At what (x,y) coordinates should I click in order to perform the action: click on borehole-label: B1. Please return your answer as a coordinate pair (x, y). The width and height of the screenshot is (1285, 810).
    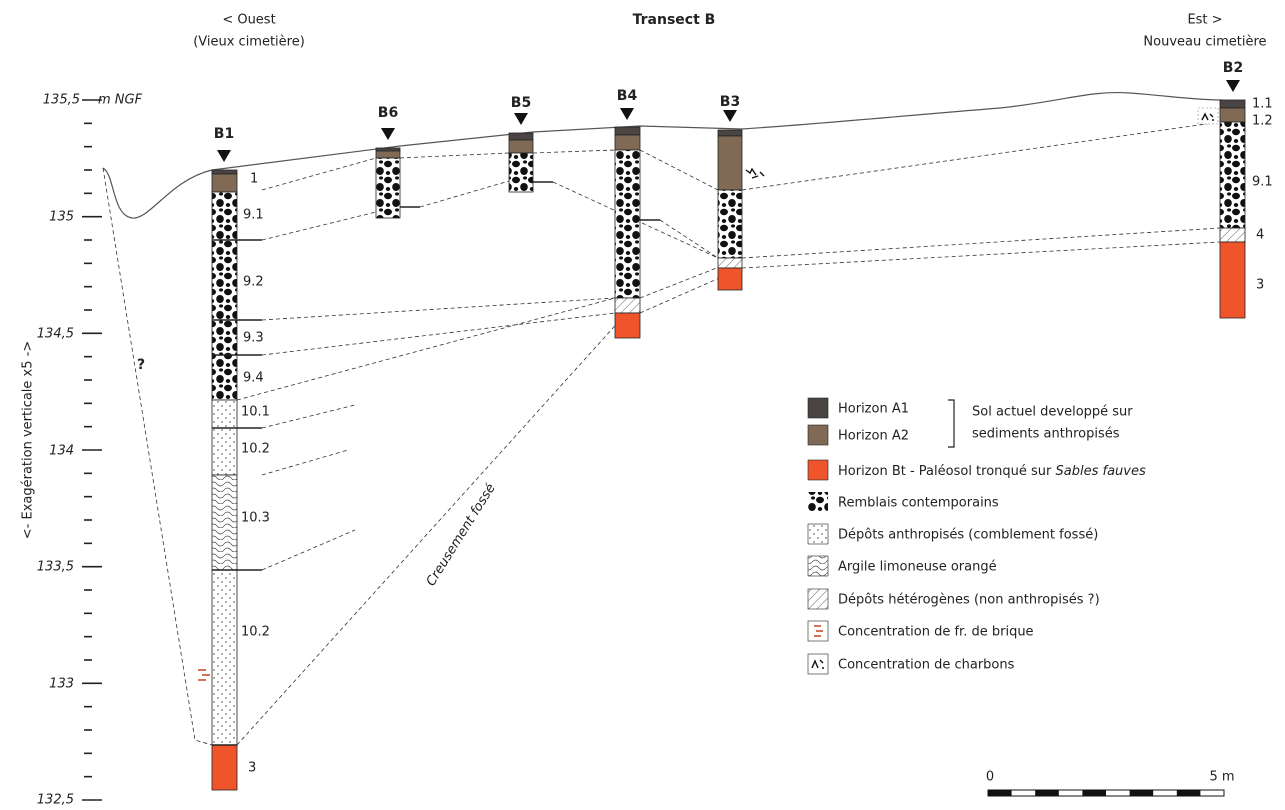
    Looking at the image, I should click on (224, 134).